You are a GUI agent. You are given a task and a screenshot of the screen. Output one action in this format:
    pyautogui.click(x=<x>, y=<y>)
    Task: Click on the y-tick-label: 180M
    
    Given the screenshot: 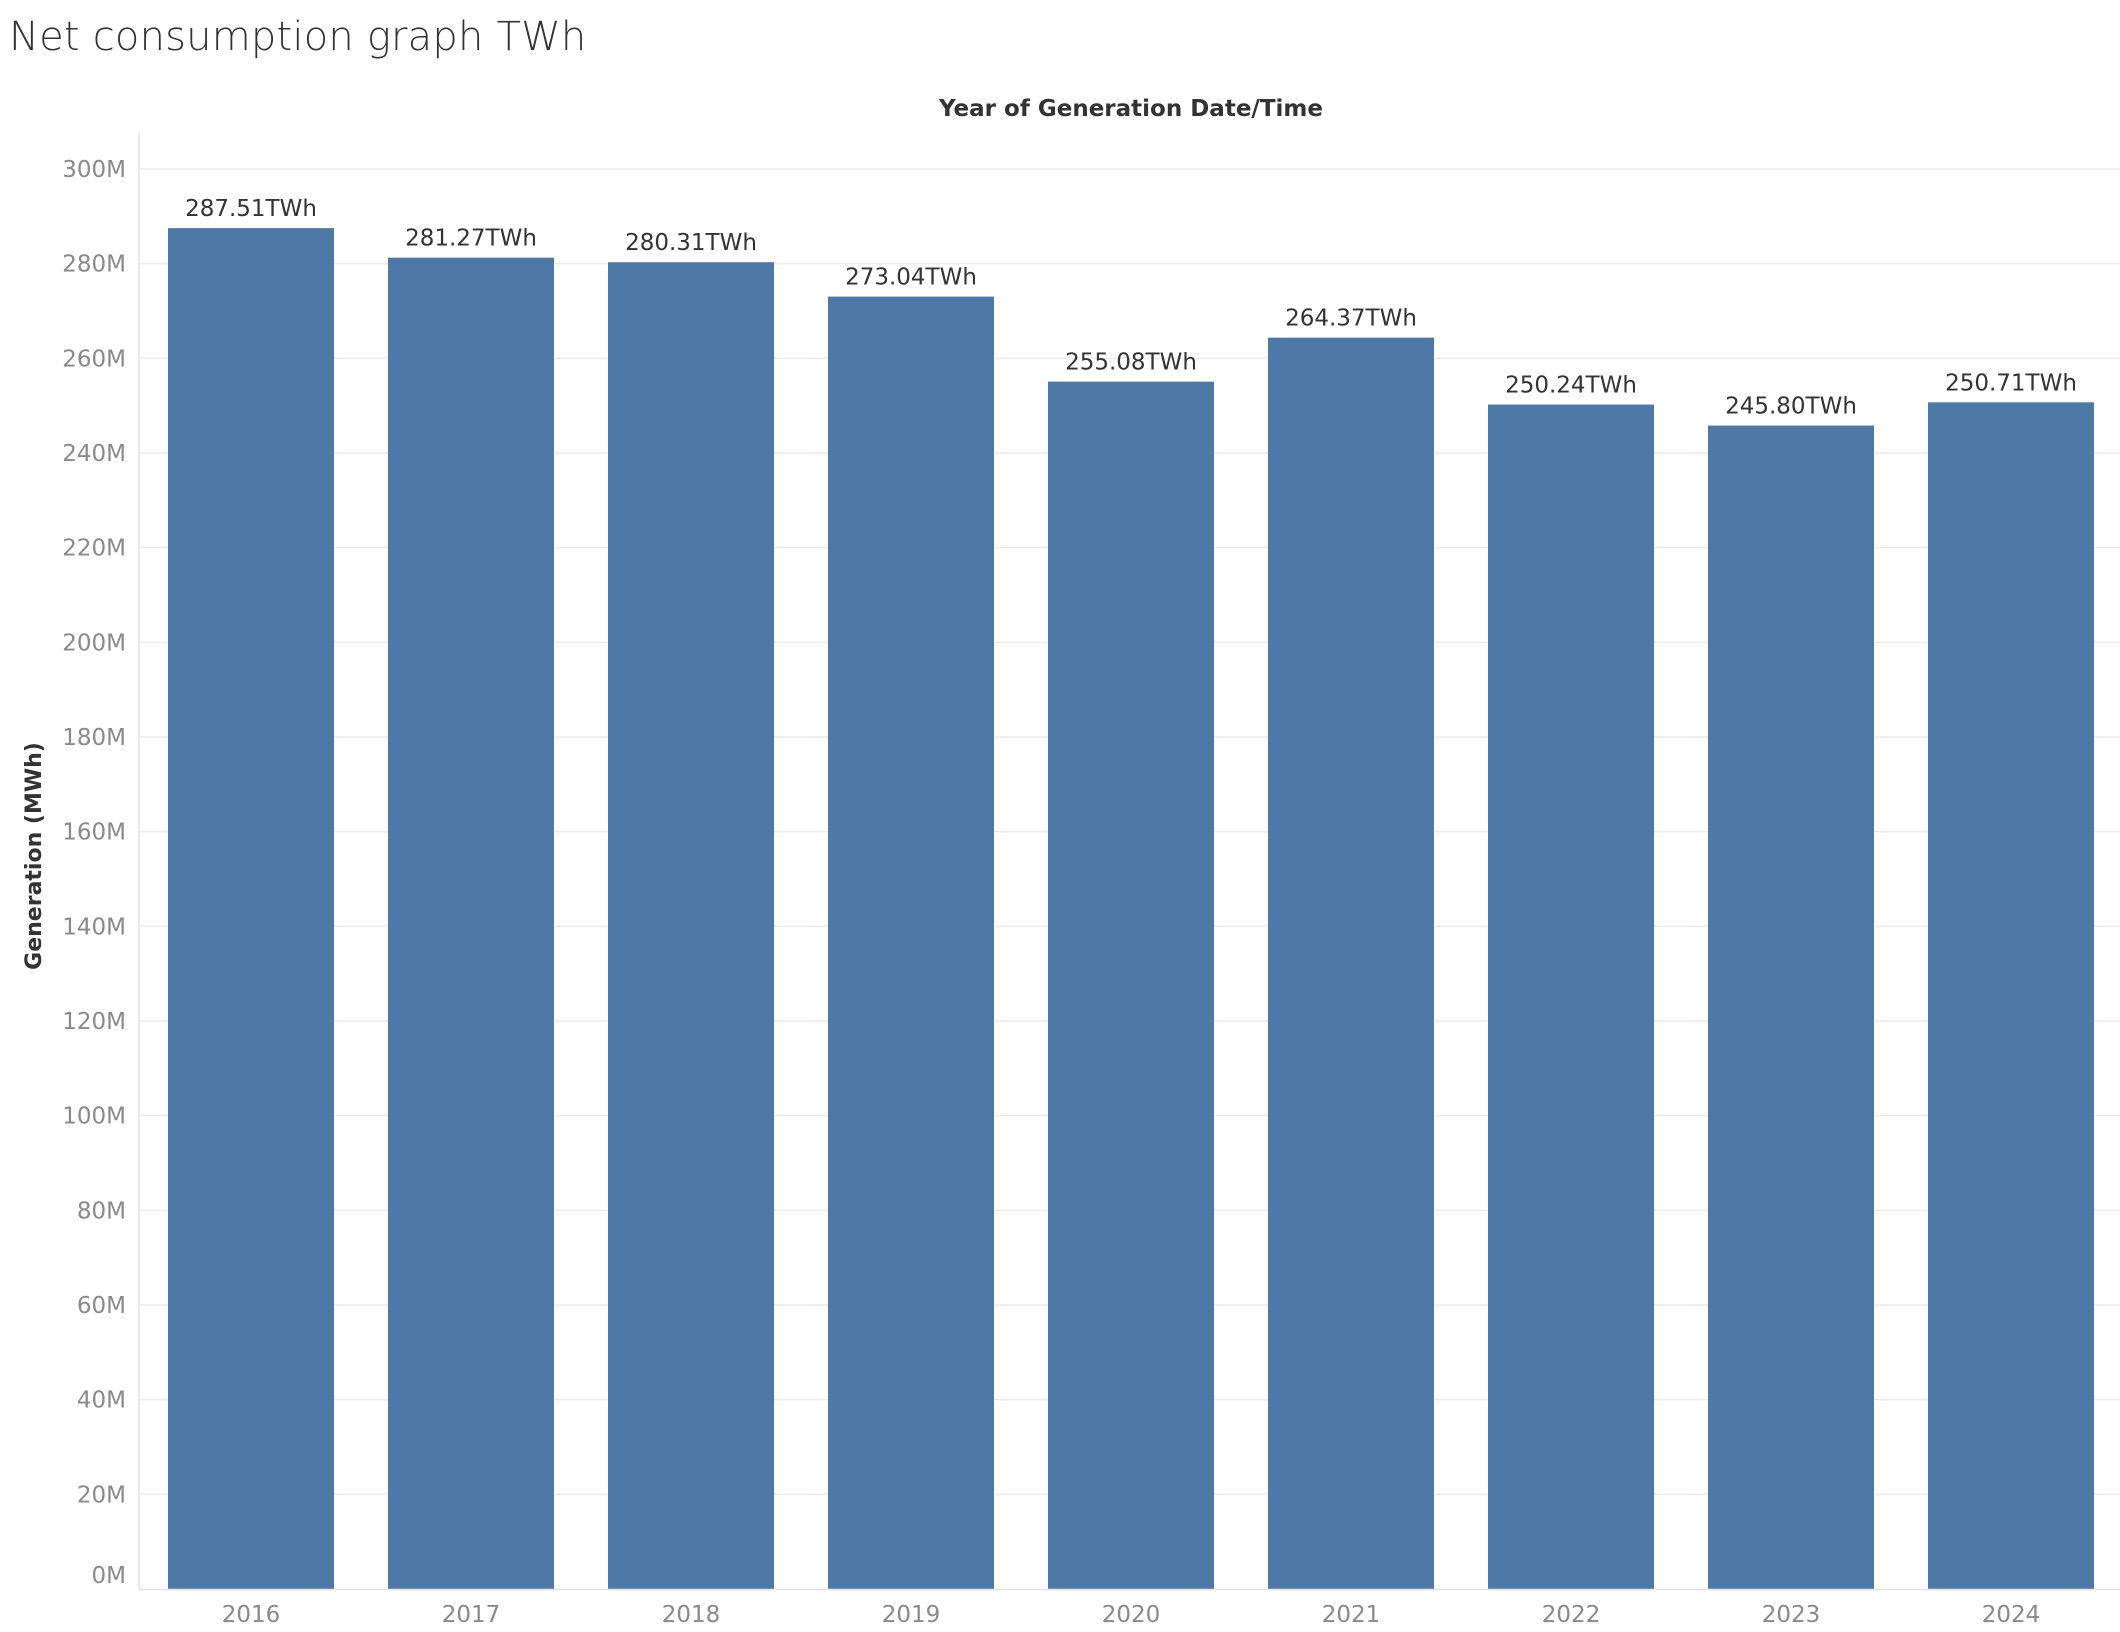 What is the action you would take?
    pyautogui.click(x=94, y=738)
    